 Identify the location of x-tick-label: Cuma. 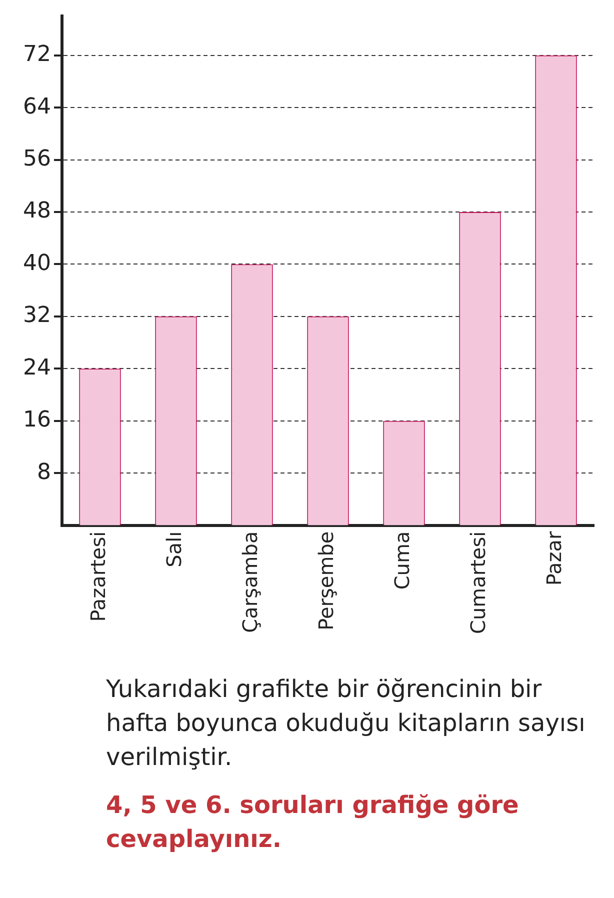
(402, 560).